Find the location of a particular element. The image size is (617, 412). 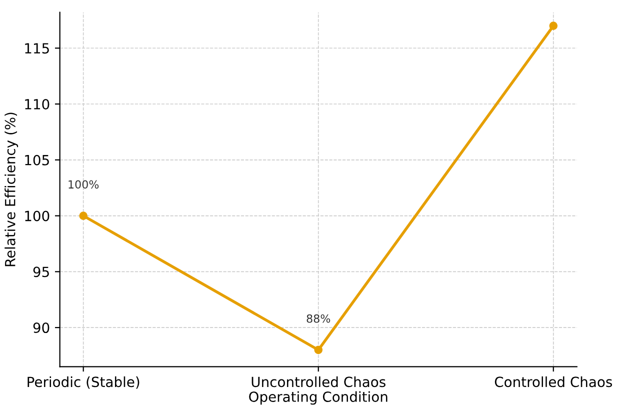

data-label: 100% is located at coordinates (83, 184).